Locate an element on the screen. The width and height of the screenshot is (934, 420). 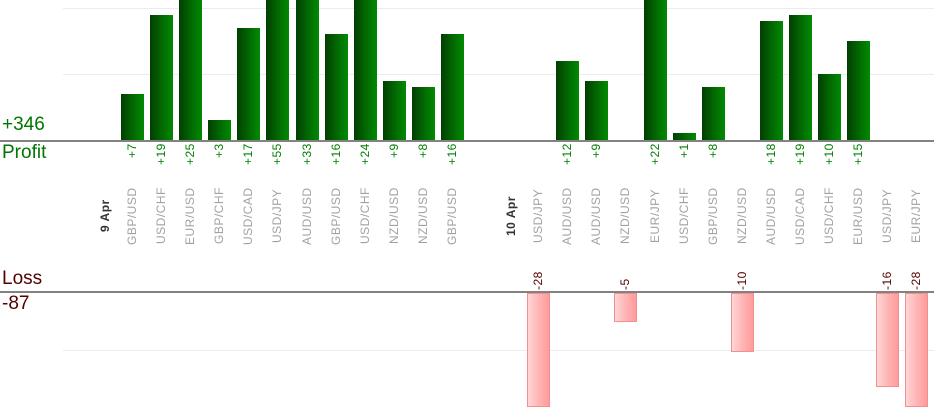
profit-value-label: +17 is located at coordinates (248, 154).